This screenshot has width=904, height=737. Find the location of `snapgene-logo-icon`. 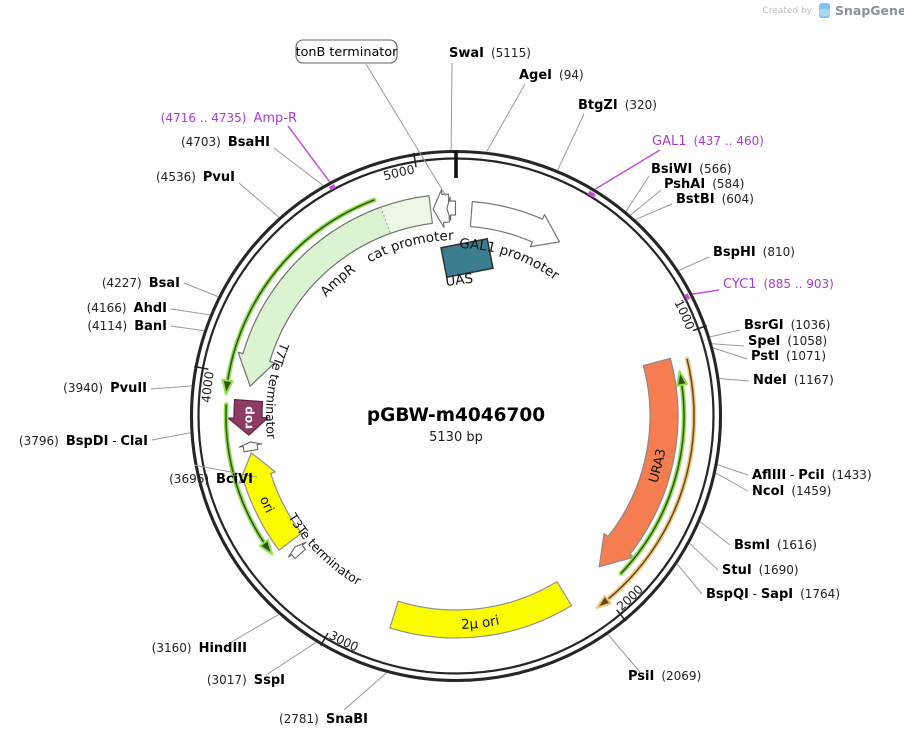

snapgene-logo-icon is located at coordinates (824, 10).